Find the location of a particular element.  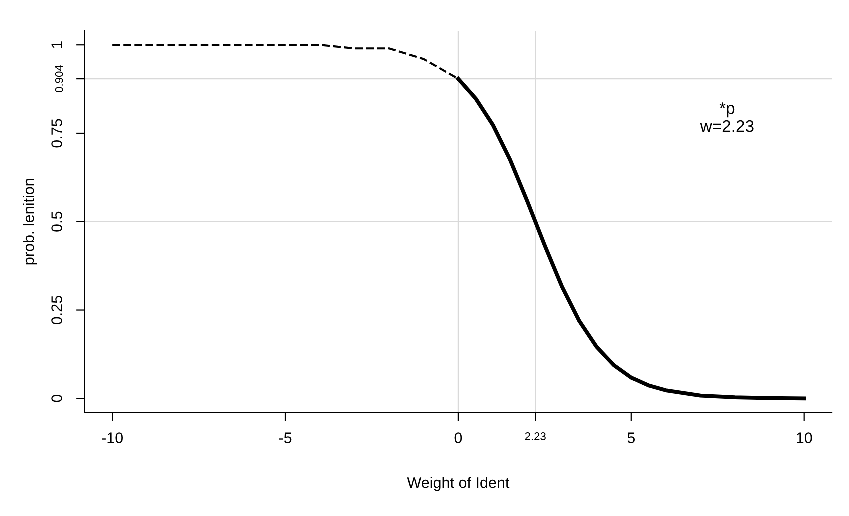

x-tick-label: 5 is located at coordinates (632, 438).